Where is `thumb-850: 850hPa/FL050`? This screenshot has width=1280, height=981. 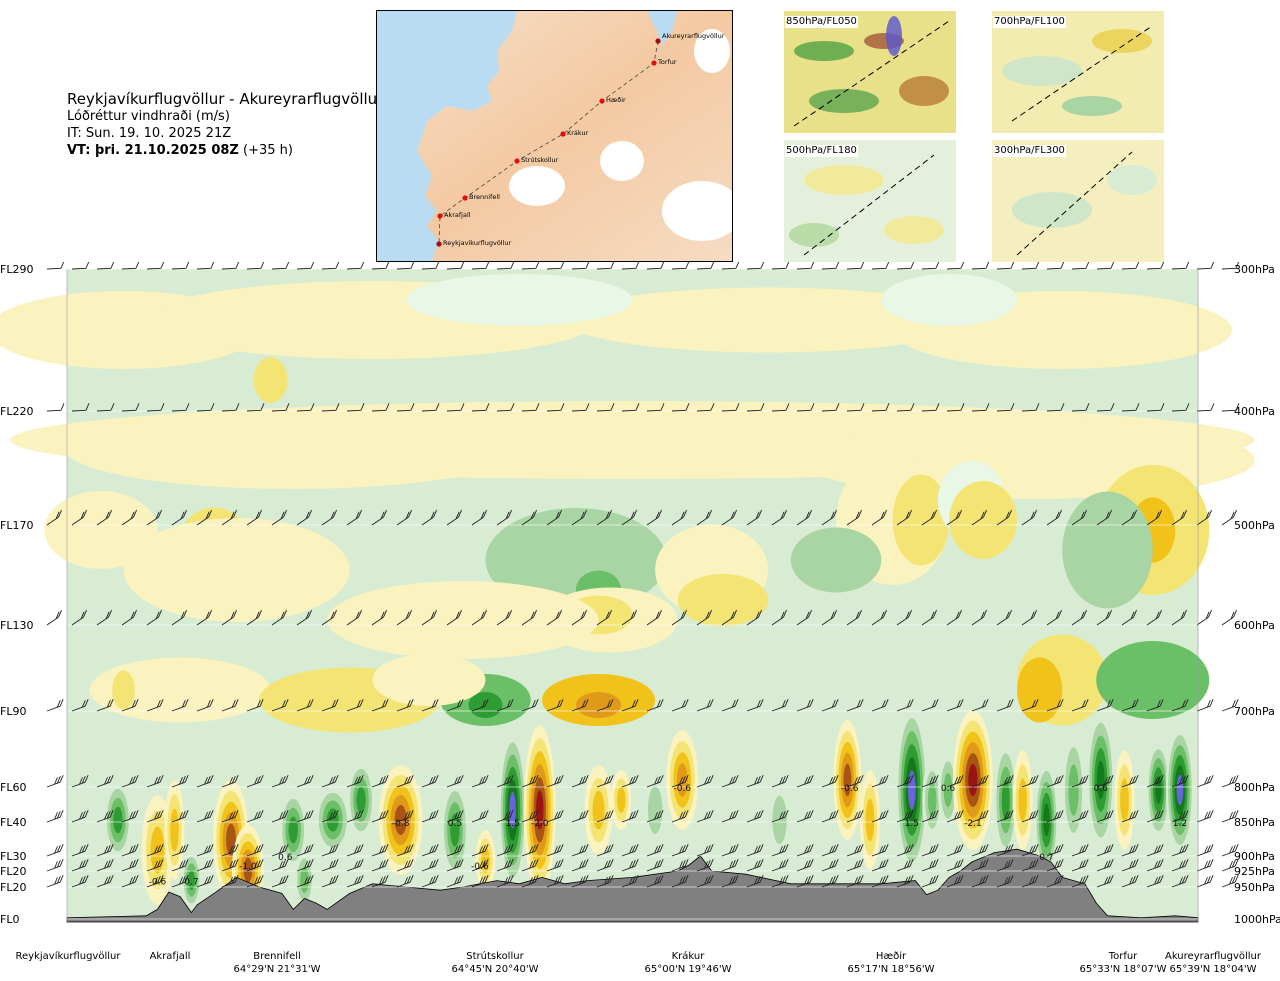 thumb-850: 850hPa/FL050 is located at coordinates (870, 72).